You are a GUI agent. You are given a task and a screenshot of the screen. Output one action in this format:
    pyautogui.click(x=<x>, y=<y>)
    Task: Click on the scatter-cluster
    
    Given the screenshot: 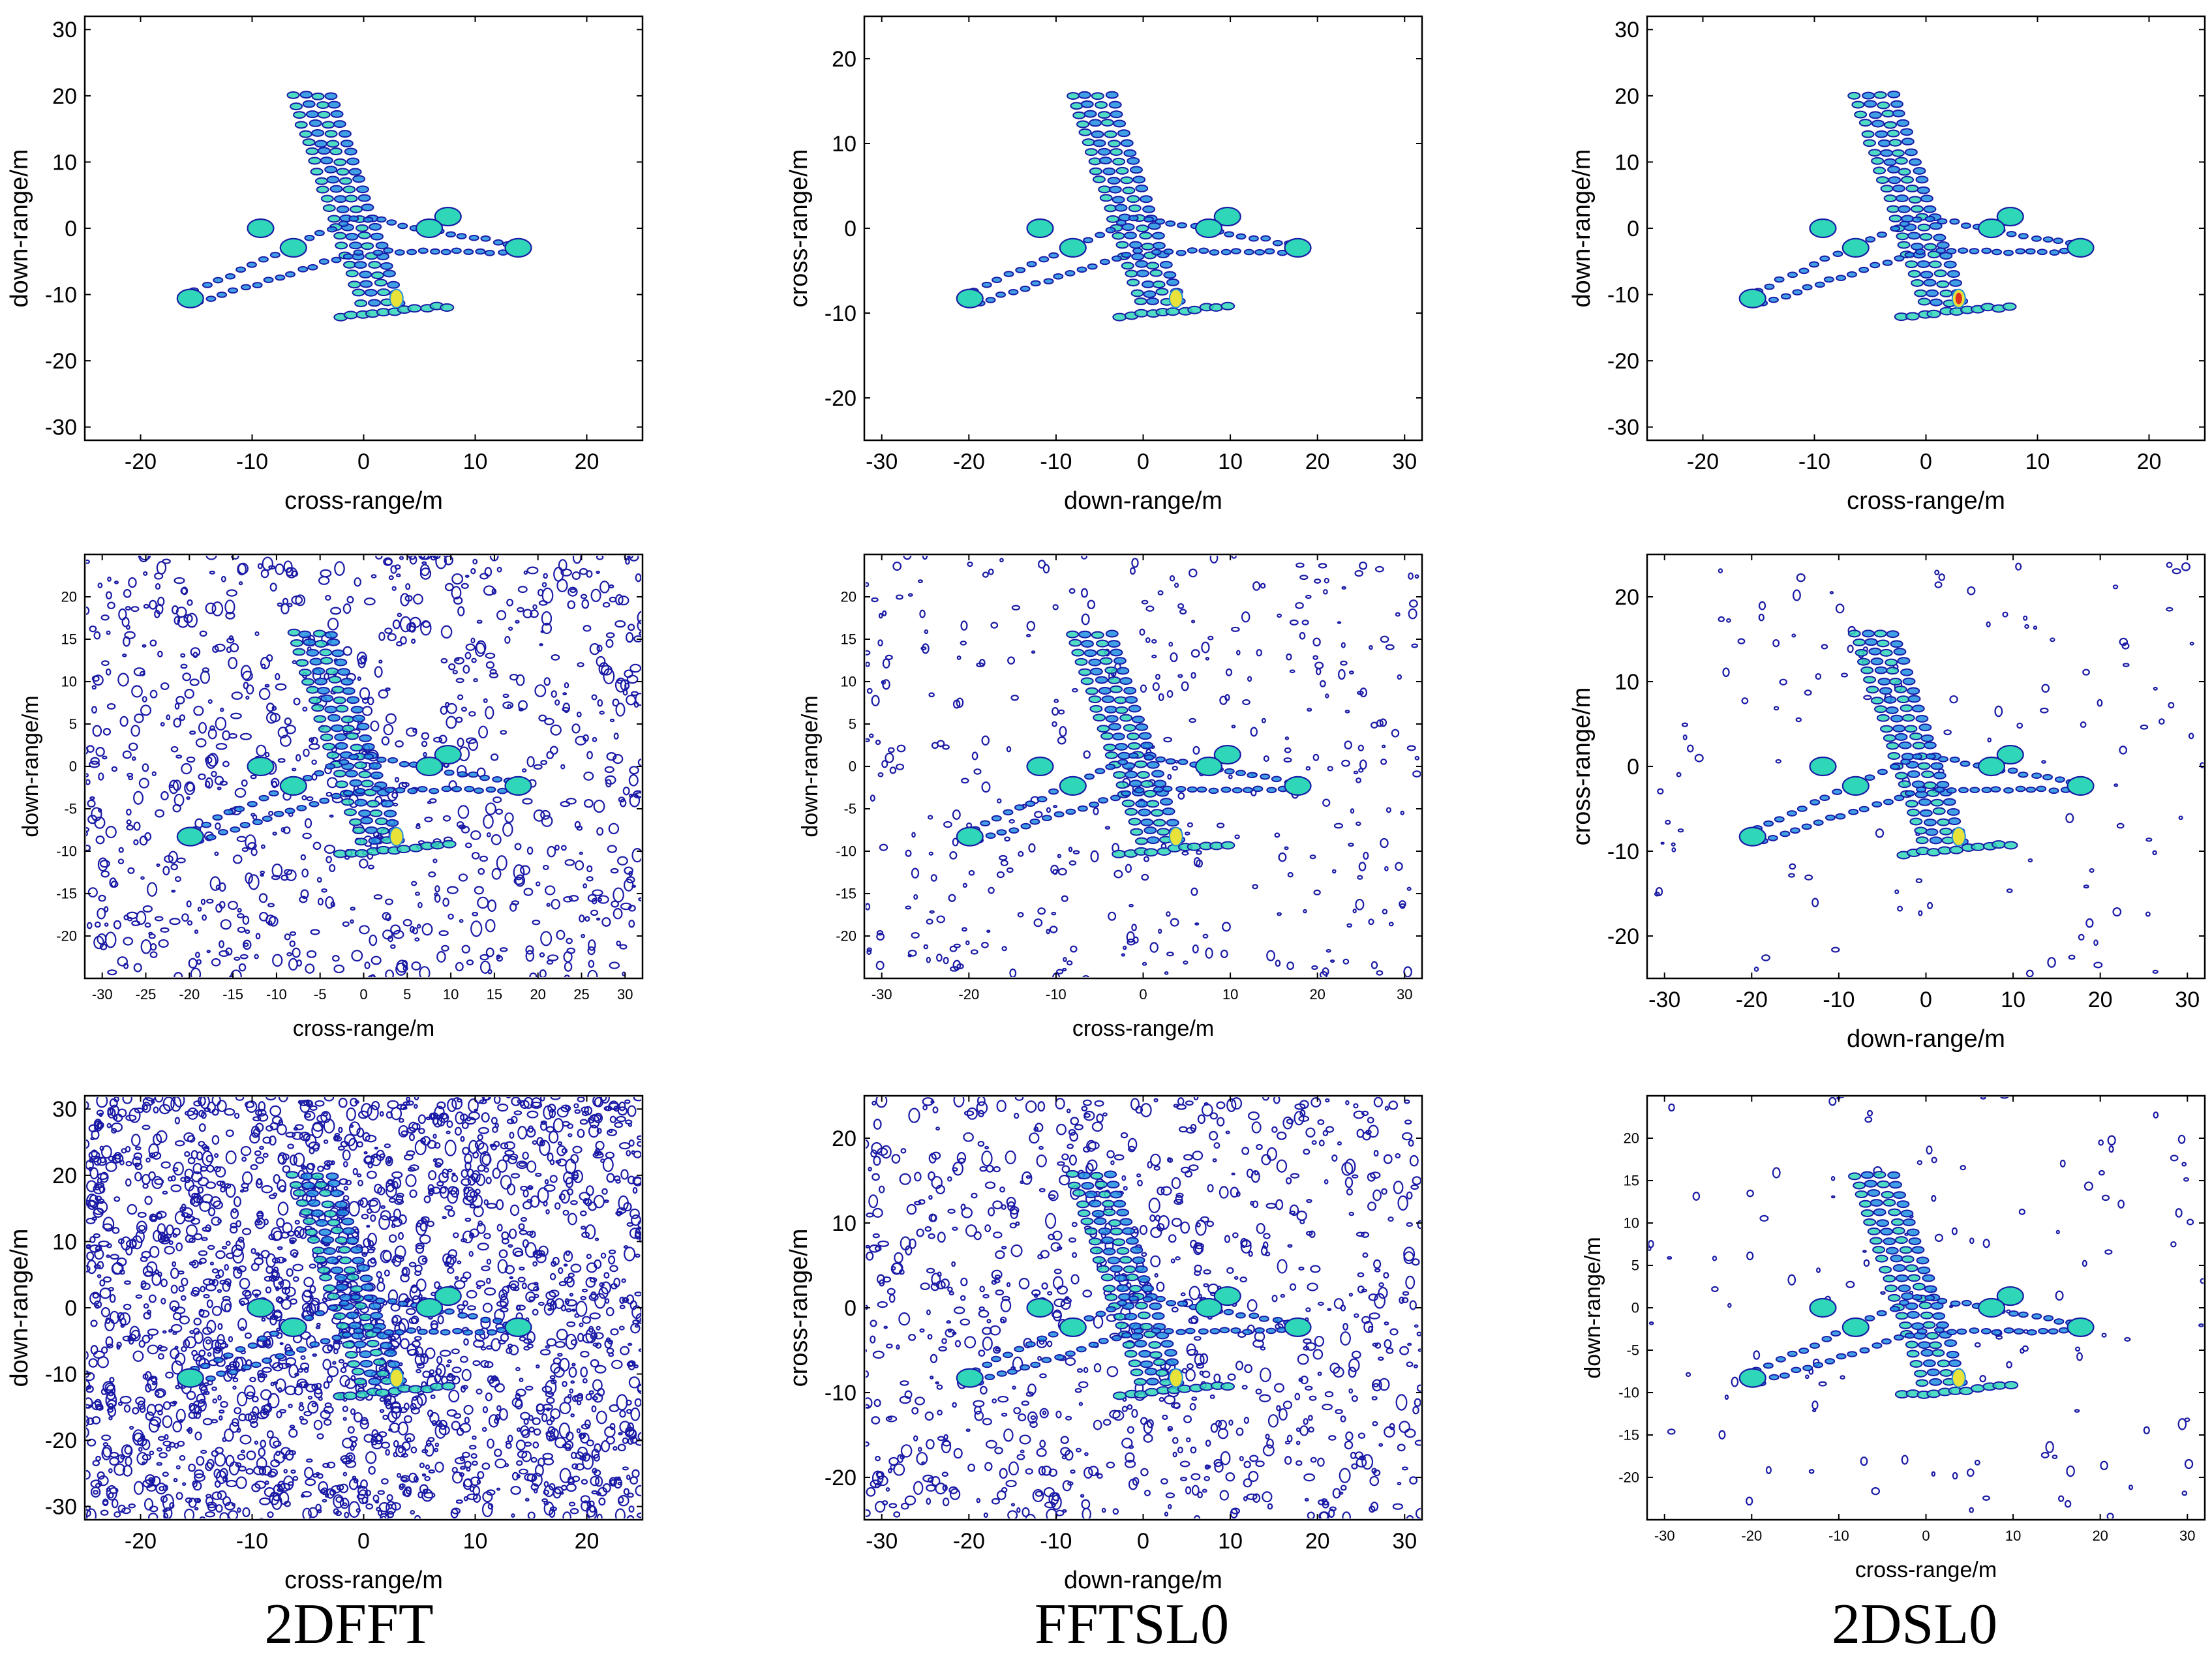 What is the action you would take?
    pyautogui.click(x=1040, y=766)
    